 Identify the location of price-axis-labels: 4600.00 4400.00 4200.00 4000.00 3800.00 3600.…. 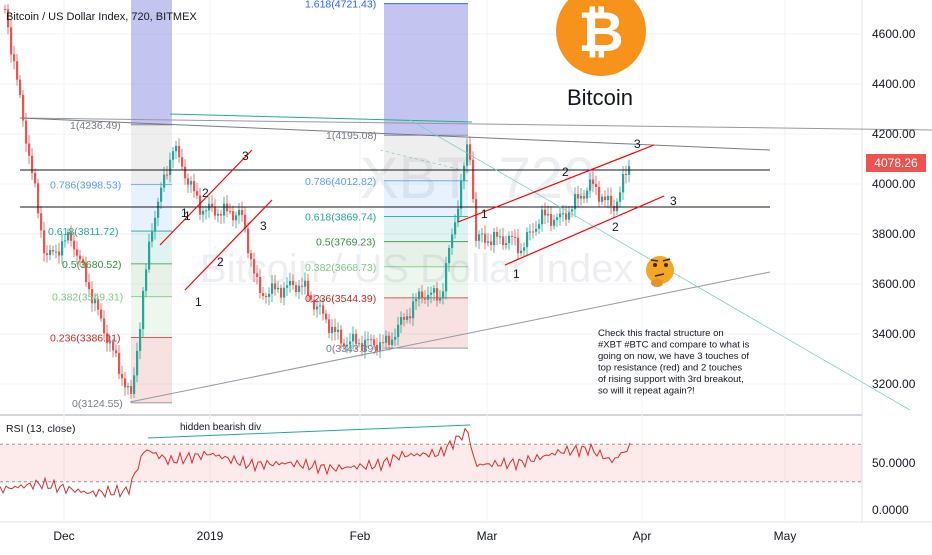
(894, 272).